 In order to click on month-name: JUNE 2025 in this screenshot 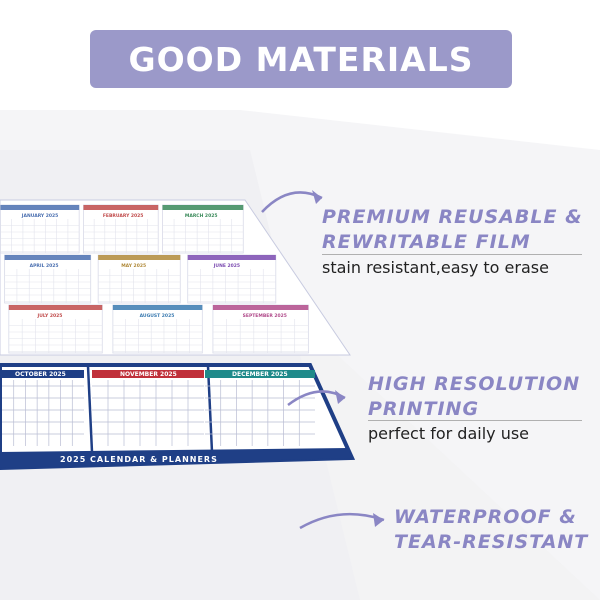, I will do `click(226, 266)`.